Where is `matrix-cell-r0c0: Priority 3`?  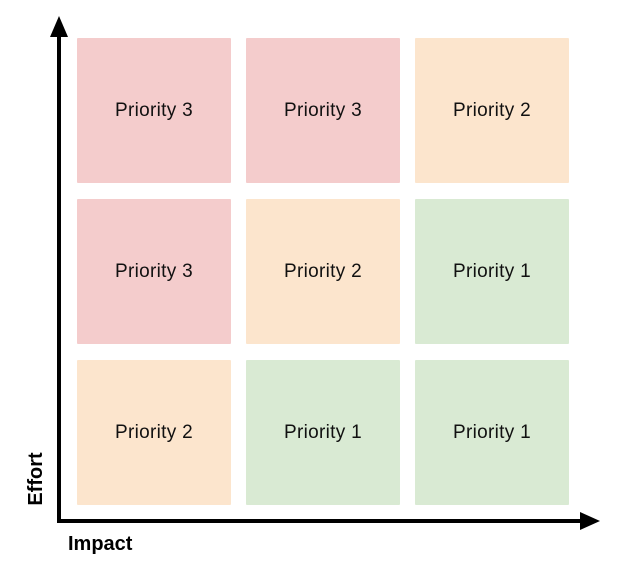
matrix-cell-r0c0: Priority 3 is located at coordinates (154, 110).